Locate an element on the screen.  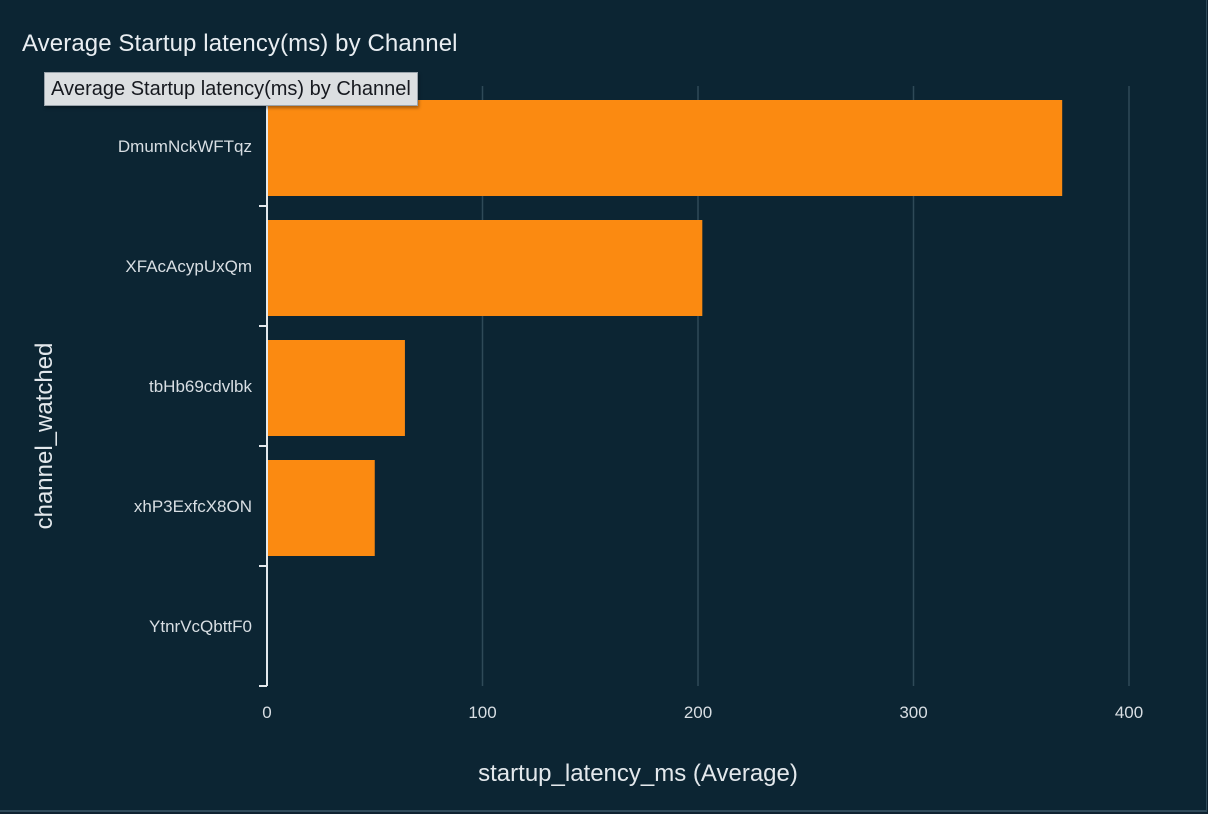
x-tick-label: 100 is located at coordinates (482, 712).